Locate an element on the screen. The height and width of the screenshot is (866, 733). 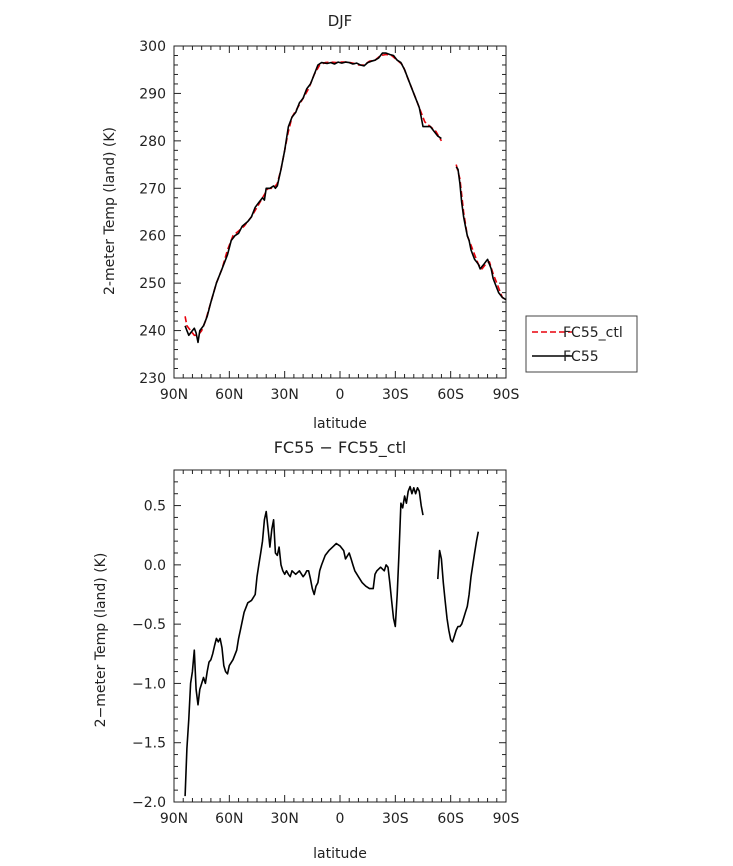
legend: FC55_ctl FC55 is located at coordinates (581, 344).